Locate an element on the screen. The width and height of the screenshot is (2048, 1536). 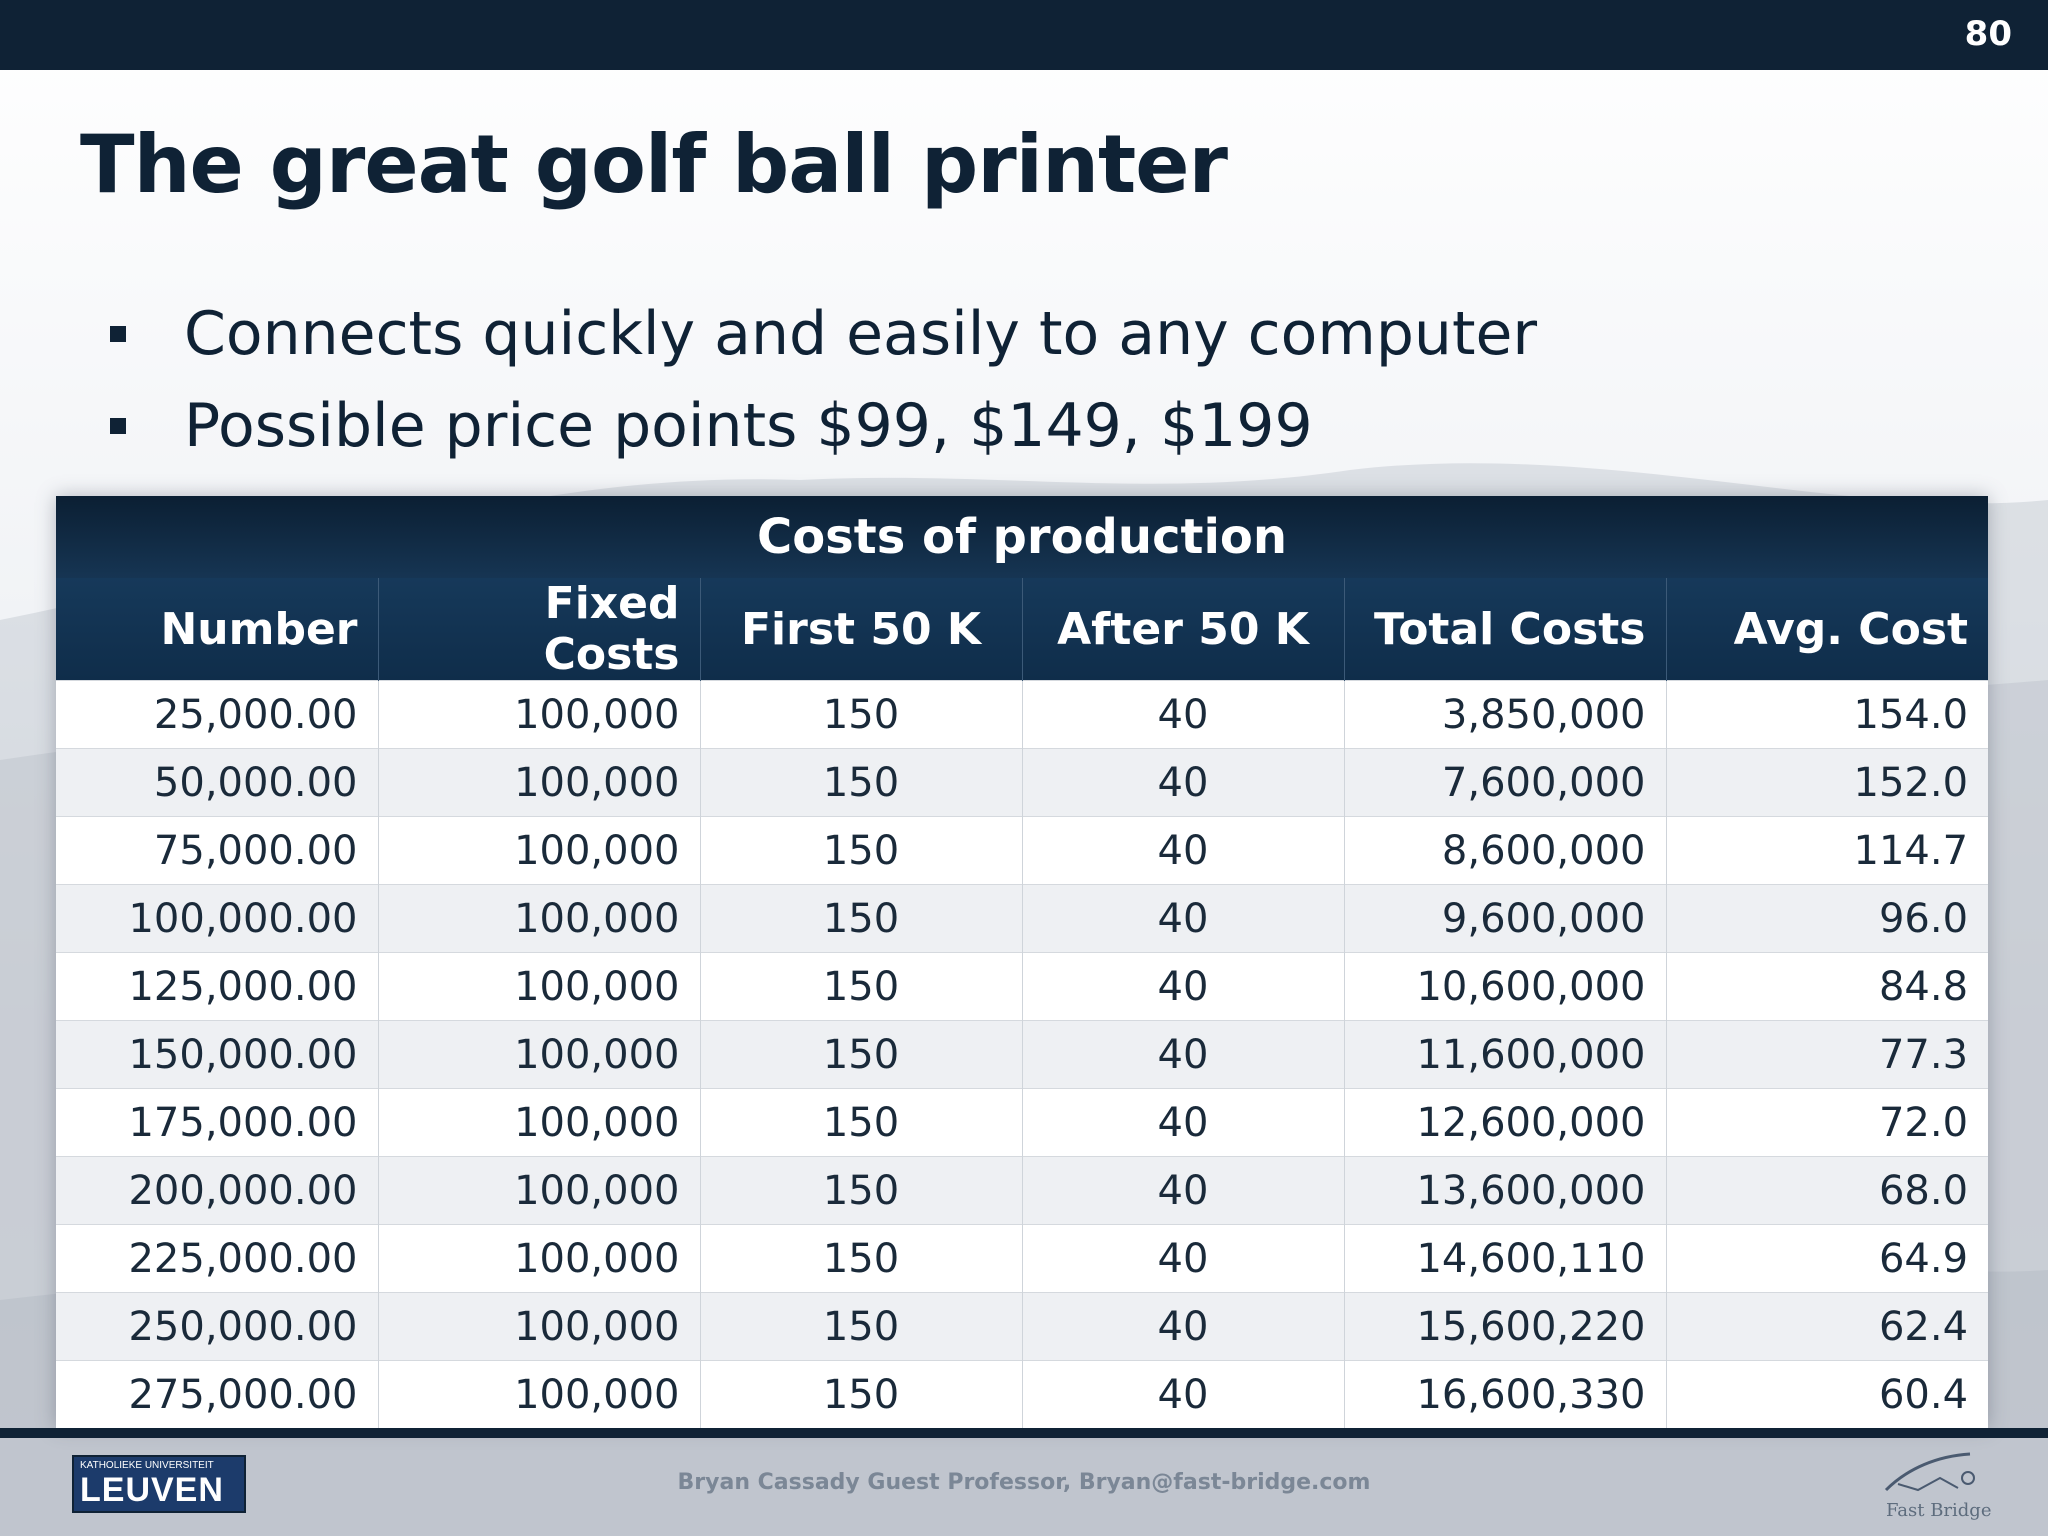
footer-divider is located at coordinates (1024, 1433).